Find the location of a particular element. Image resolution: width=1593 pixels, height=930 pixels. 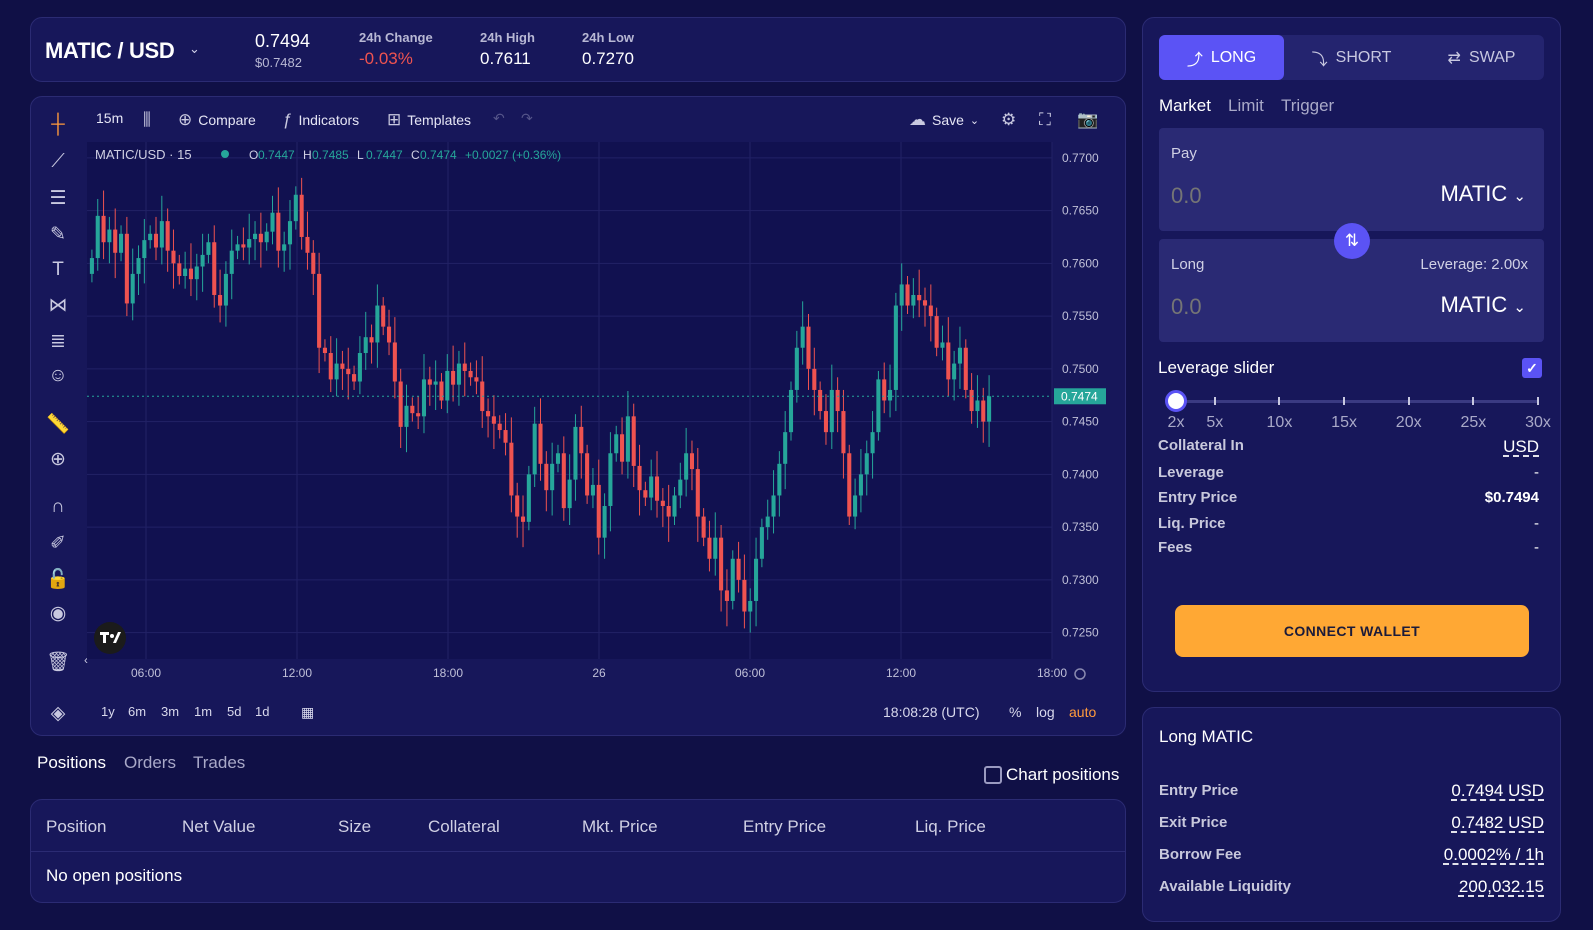

slider-mark-label: 25x is located at coordinates (1473, 422).